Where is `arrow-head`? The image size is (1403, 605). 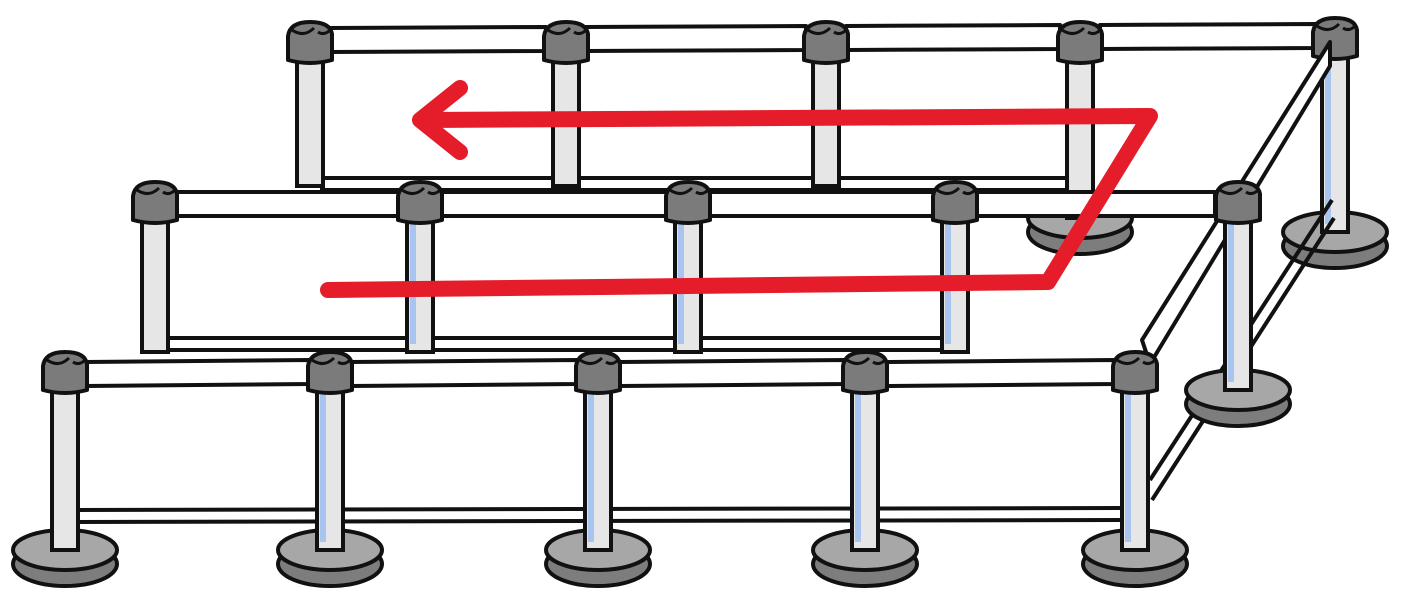 arrow-head is located at coordinates (440, 120).